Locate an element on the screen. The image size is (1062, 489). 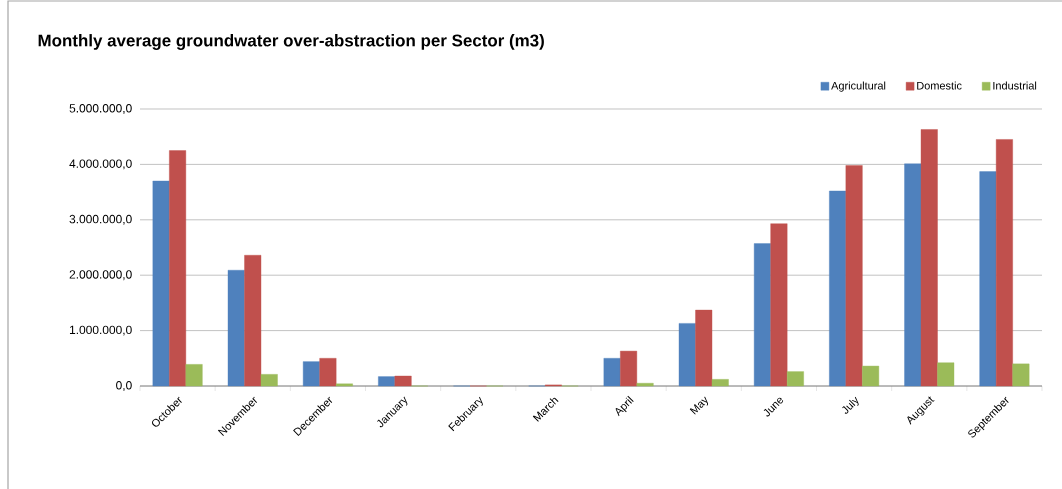
legend-label: Industrial is located at coordinates (1015, 85).